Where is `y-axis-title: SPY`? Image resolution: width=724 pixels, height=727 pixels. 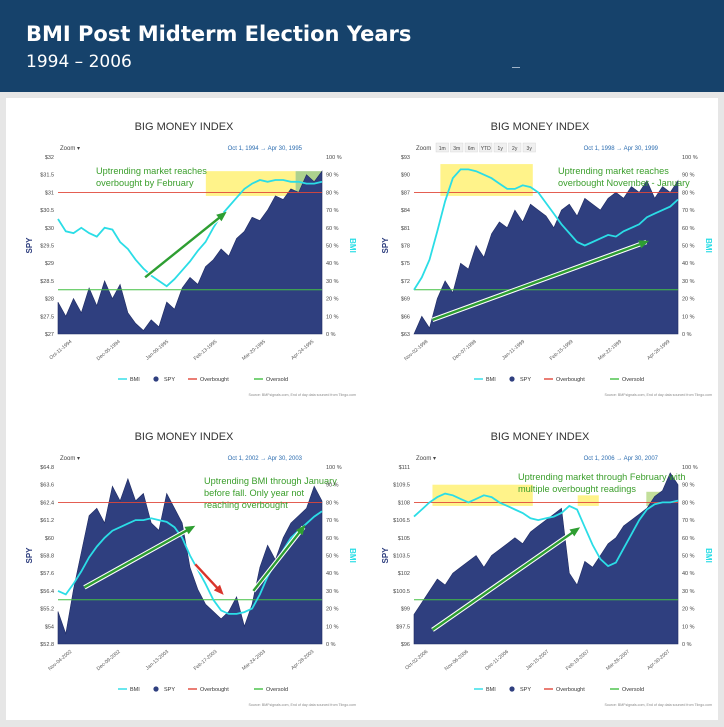 y-axis-title: SPY is located at coordinates (385, 555).